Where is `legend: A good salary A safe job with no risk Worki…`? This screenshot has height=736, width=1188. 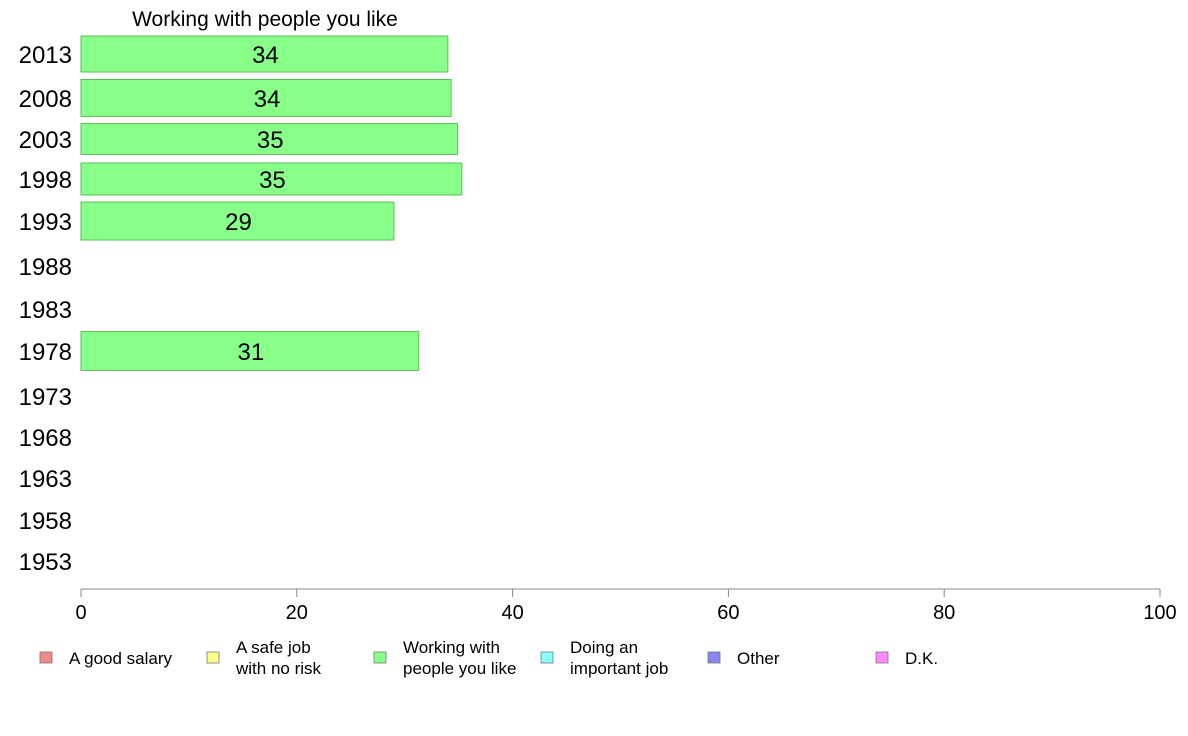
legend: A good salary A safe job with no risk Worki… is located at coordinates (488, 658).